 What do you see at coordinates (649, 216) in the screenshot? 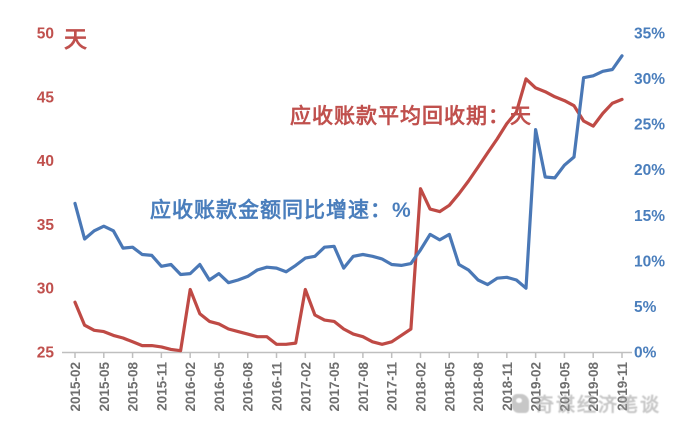
I see `right-axis-tick-label: 15%` at bounding box center [649, 216].